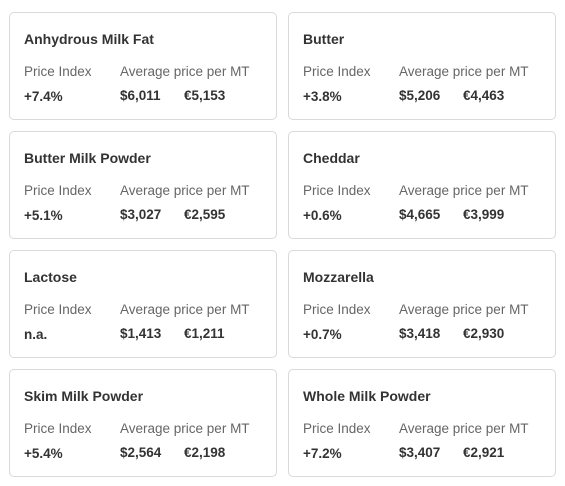 The height and width of the screenshot is (486, 565). I want to click on price-usd-value: $4,665, so click(420, 214).